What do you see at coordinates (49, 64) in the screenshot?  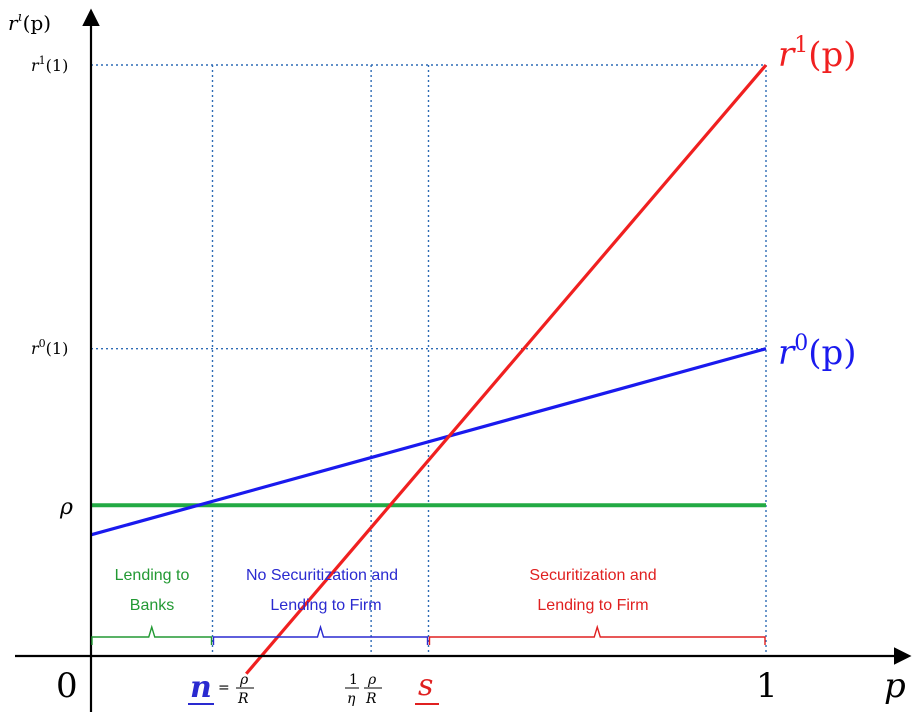 I see `y-tick-r1: r1(1)` at bounding box center [49, 64].